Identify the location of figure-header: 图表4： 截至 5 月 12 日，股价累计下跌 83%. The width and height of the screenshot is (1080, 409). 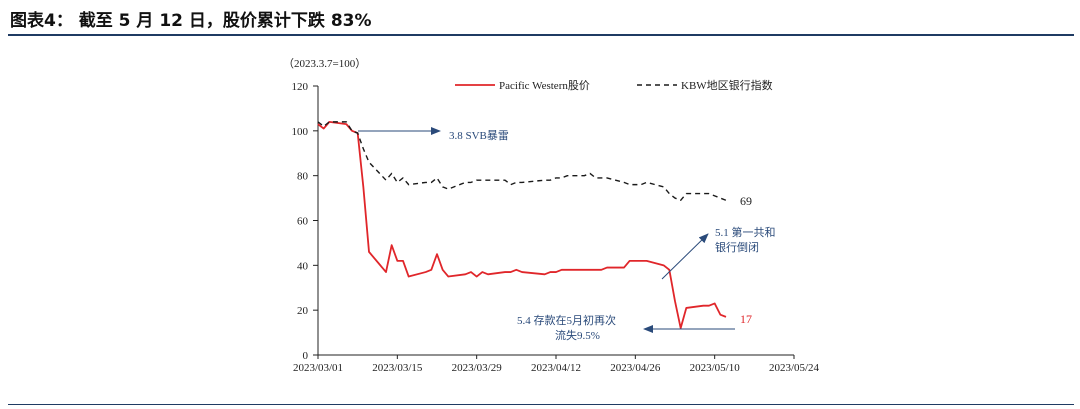
(540, 18).